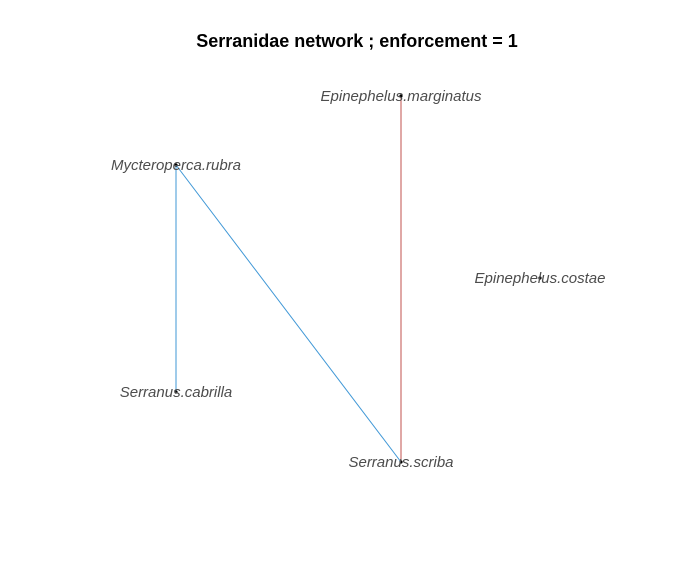 Image resolution: width=678 pixels, height=574 pixels. I want to click on node-label-marginatus: Epinephelus.marginatus, so click(401, 96).